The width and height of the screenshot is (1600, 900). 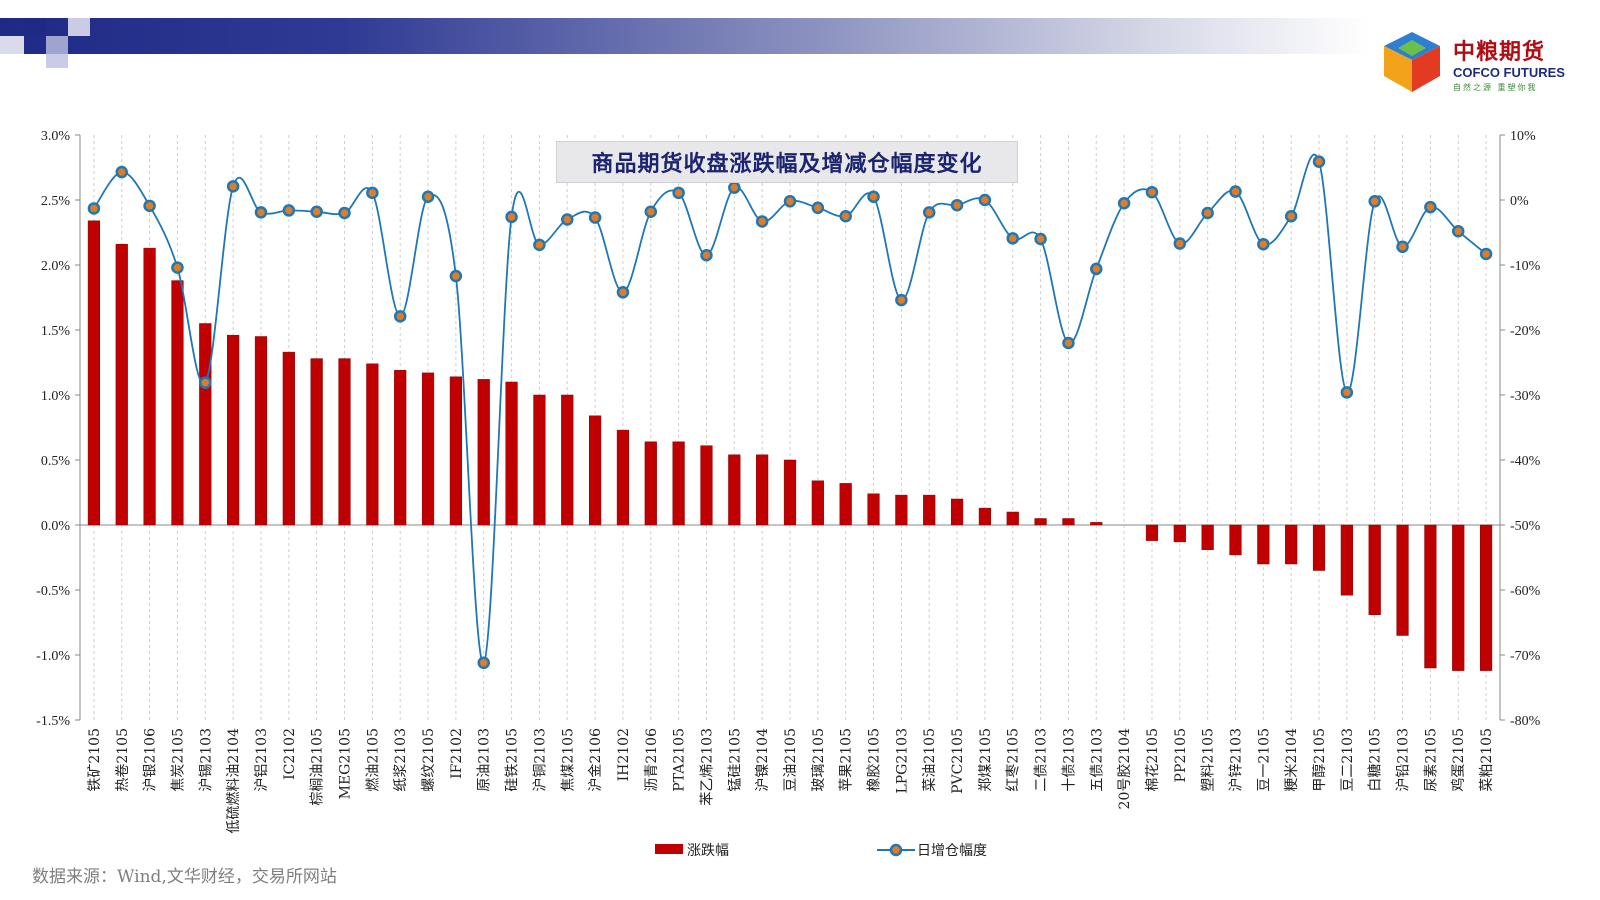 What do you see at coordinates (1152, 760) in the screenshot?
I see `category-label: 棉花2105` at bounding box center [1152, 760].